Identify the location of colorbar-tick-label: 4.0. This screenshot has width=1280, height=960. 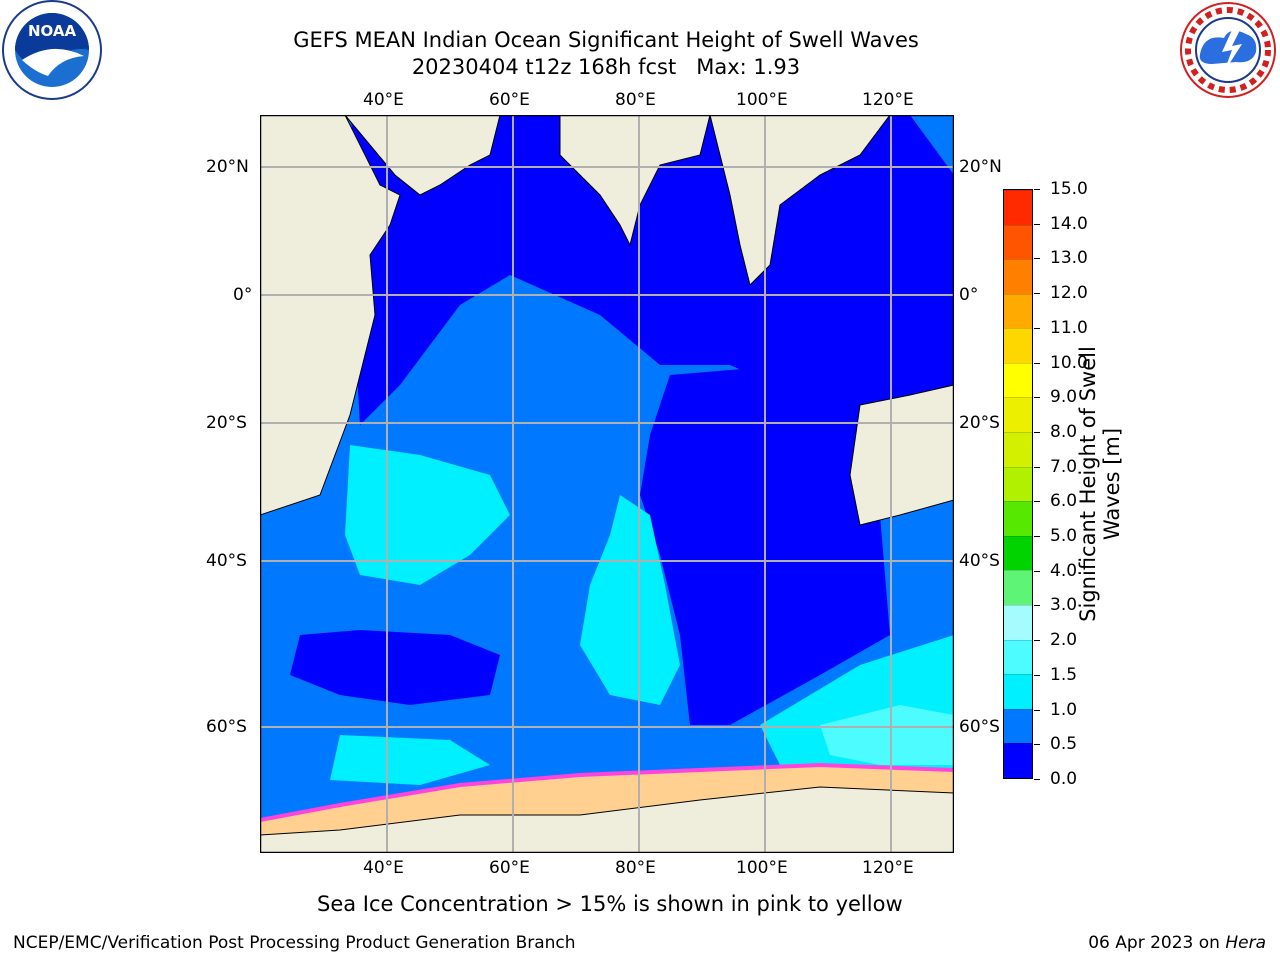
(1064, 570).